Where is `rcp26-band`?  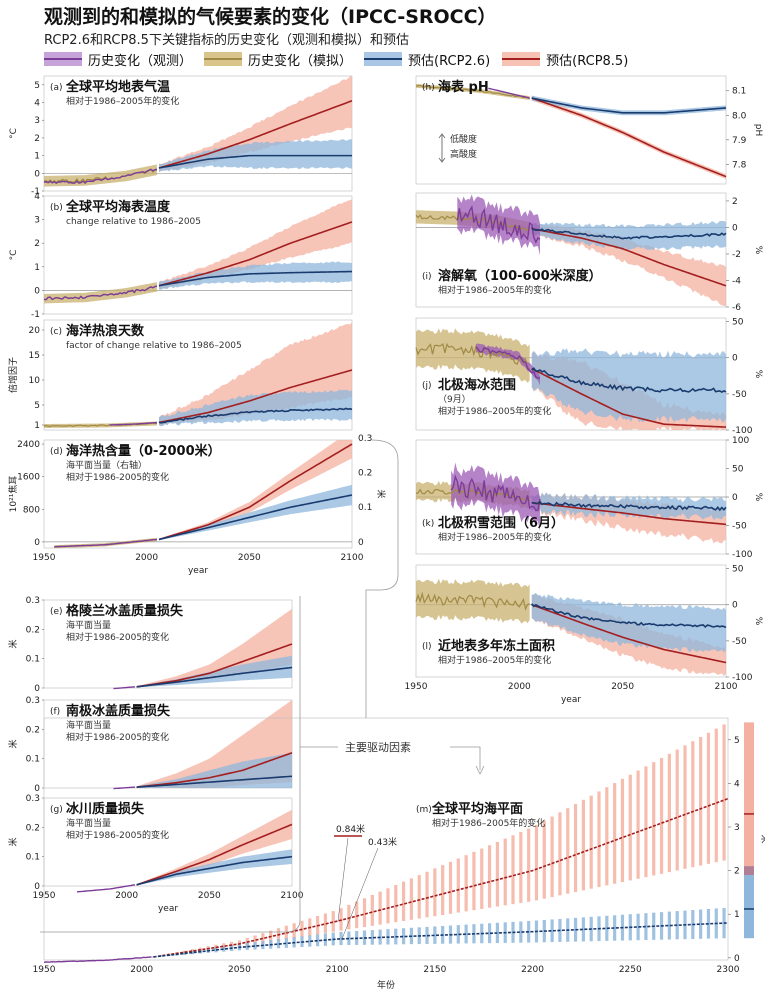 rcp26-band is located at coordinates (255, 275).